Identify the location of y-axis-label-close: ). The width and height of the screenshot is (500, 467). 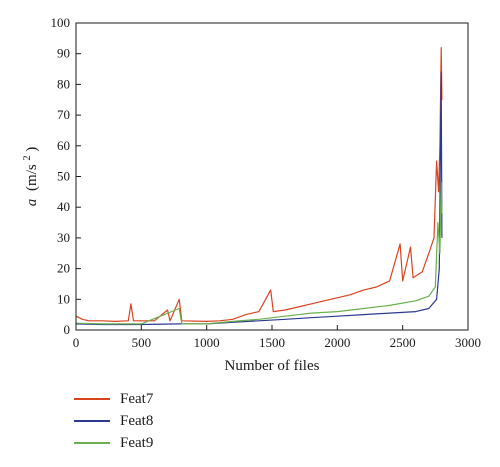
(32, 149).